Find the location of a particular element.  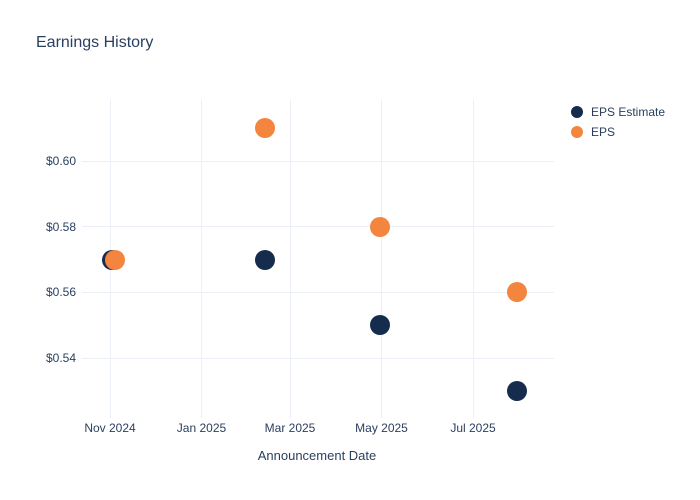

x-tick-label: May 2025 is located at coordinates (381, 428).